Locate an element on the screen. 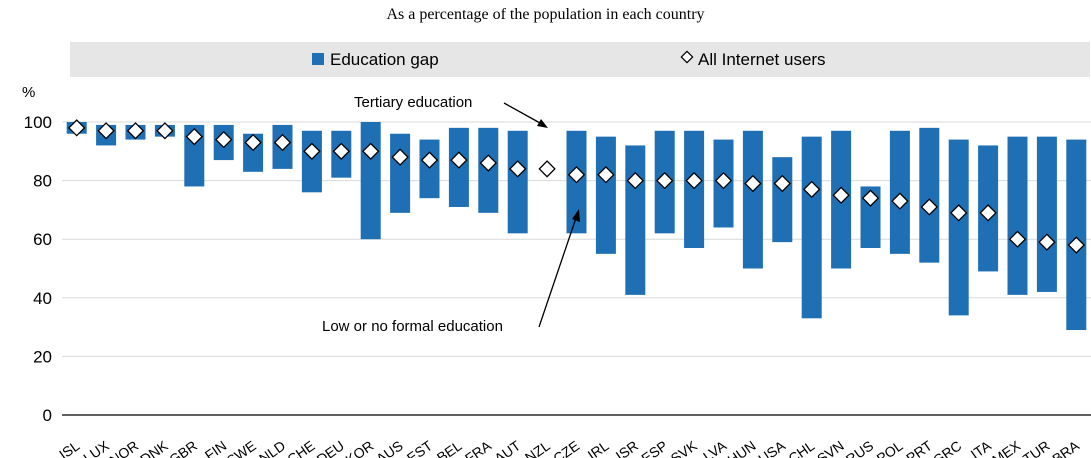 This screenshot has width=1091, height=458. y-tick-label: 60 is located at coordinates (42, 239).